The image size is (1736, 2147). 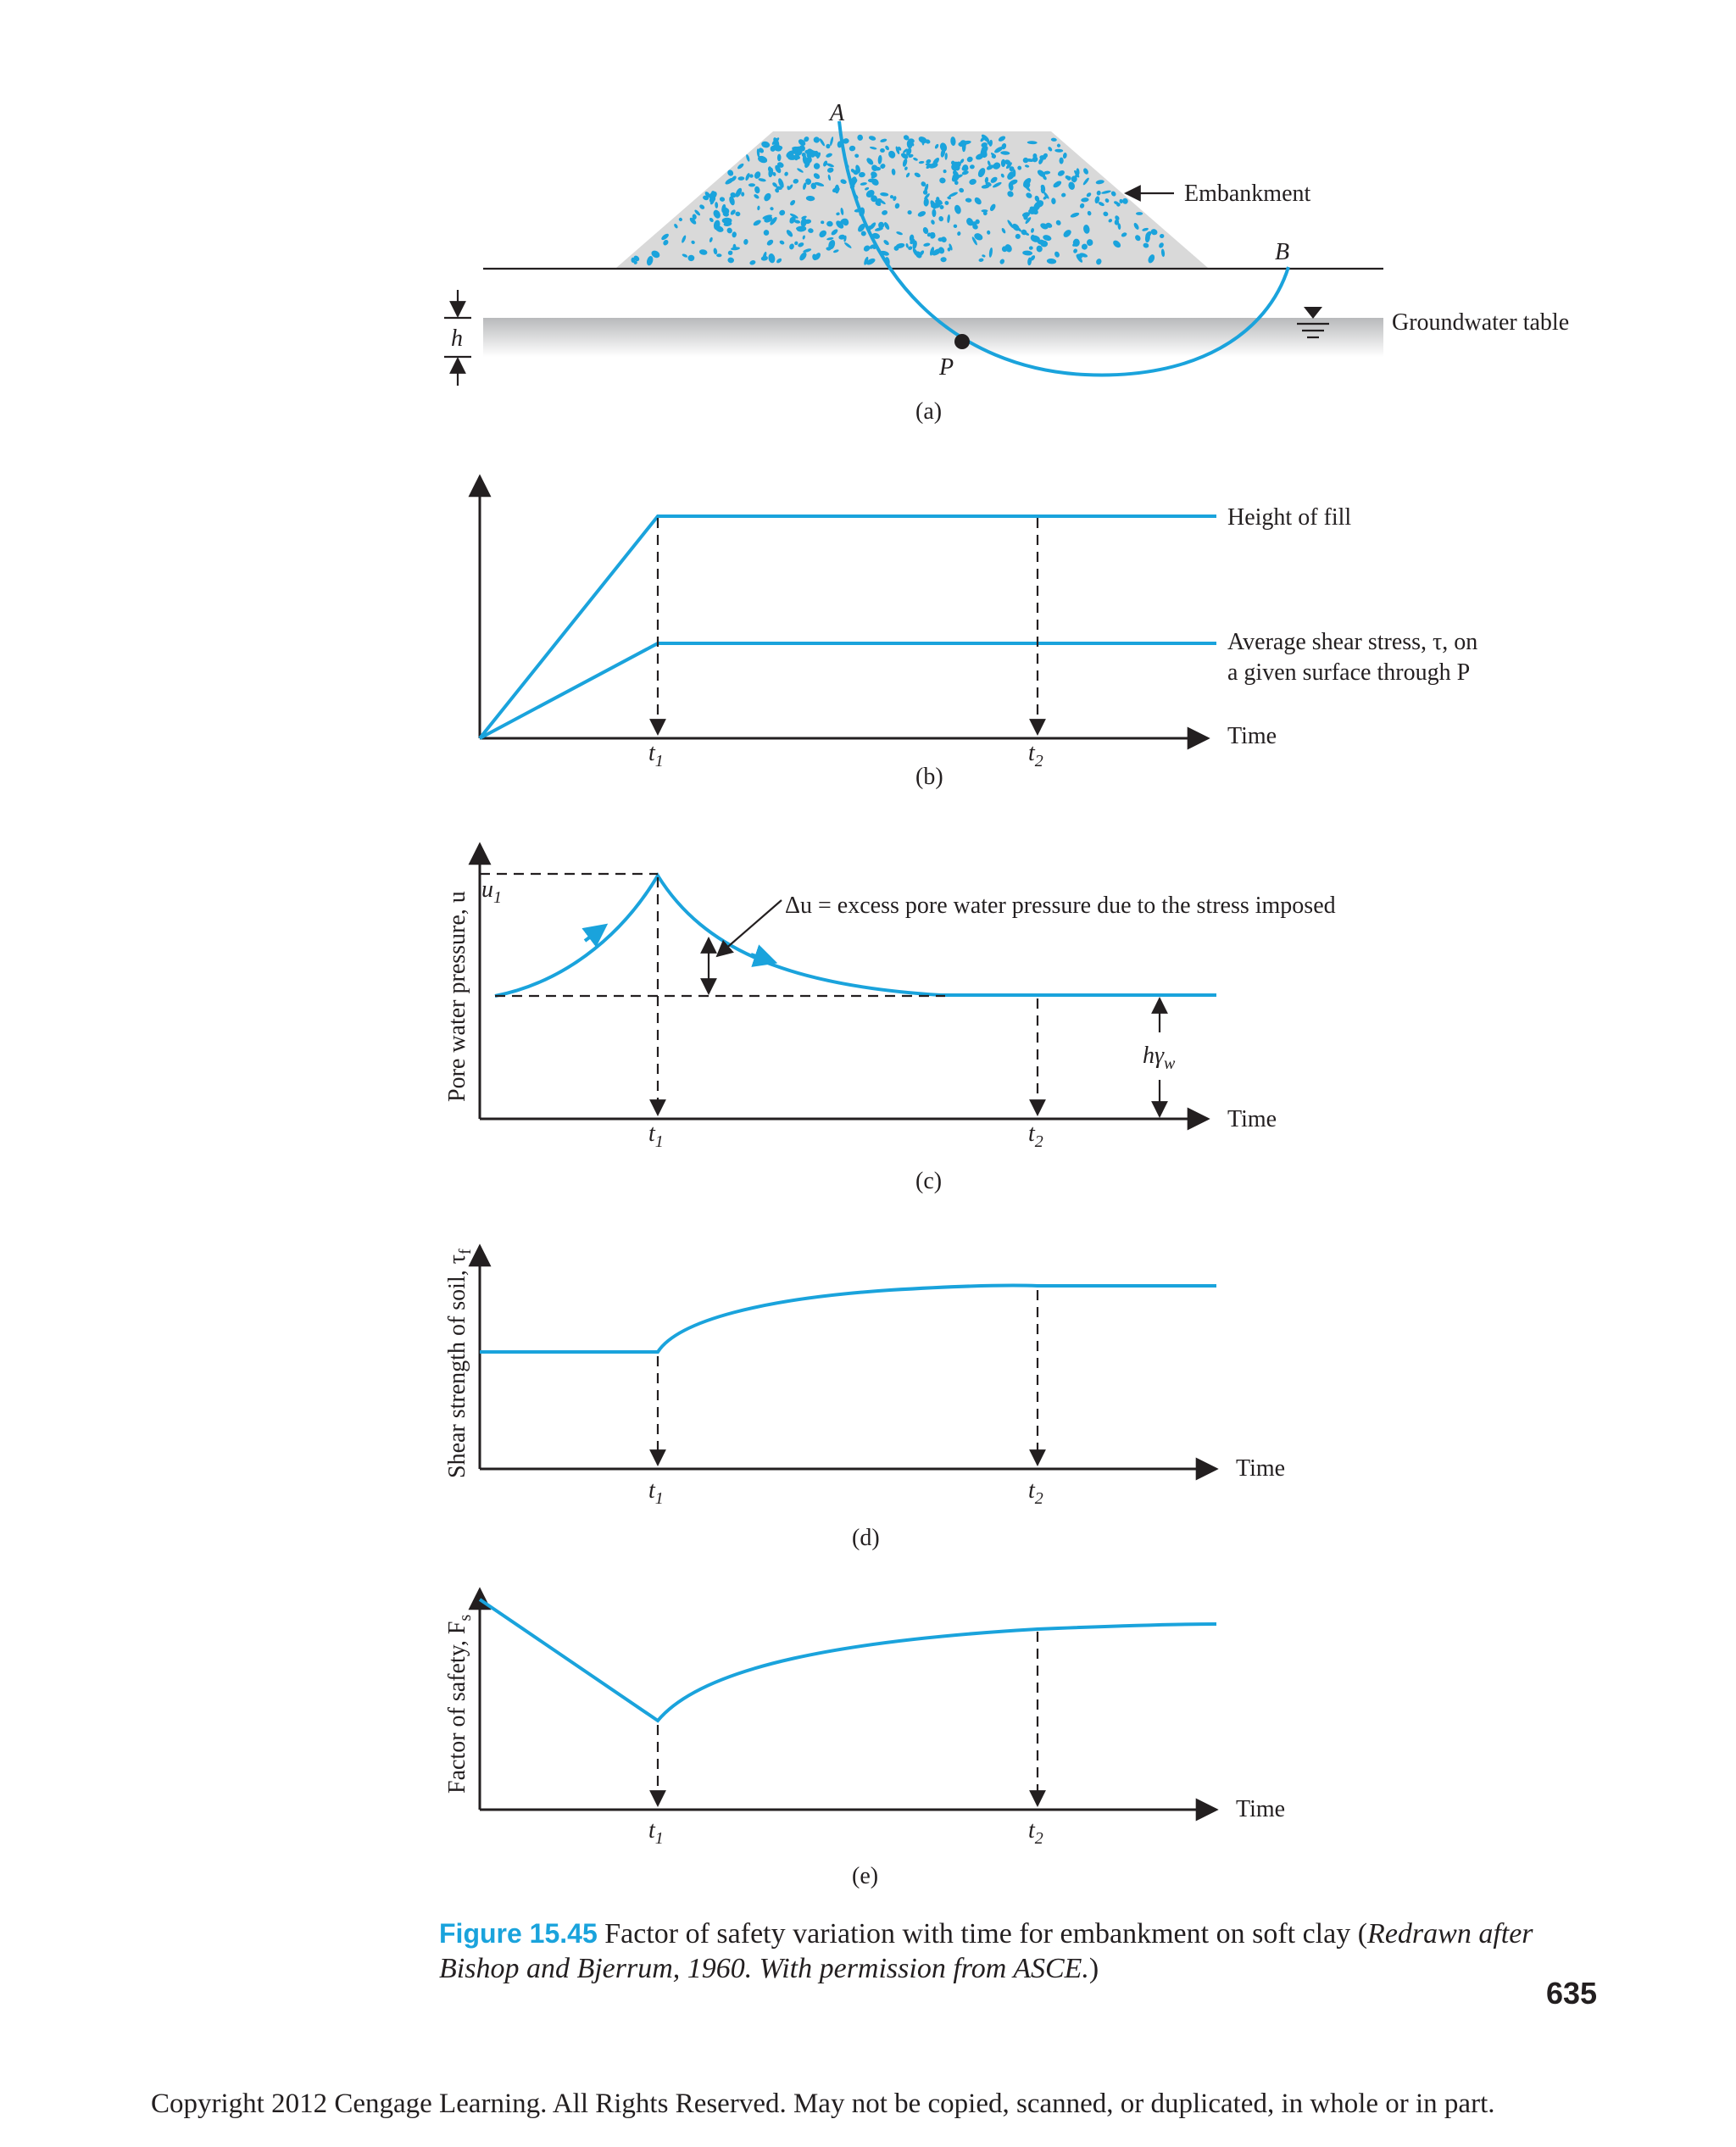 What do you see at coordinates (962, 341) in the screenshot?
I see `point-p-marker` at bounding box center [962, 341].